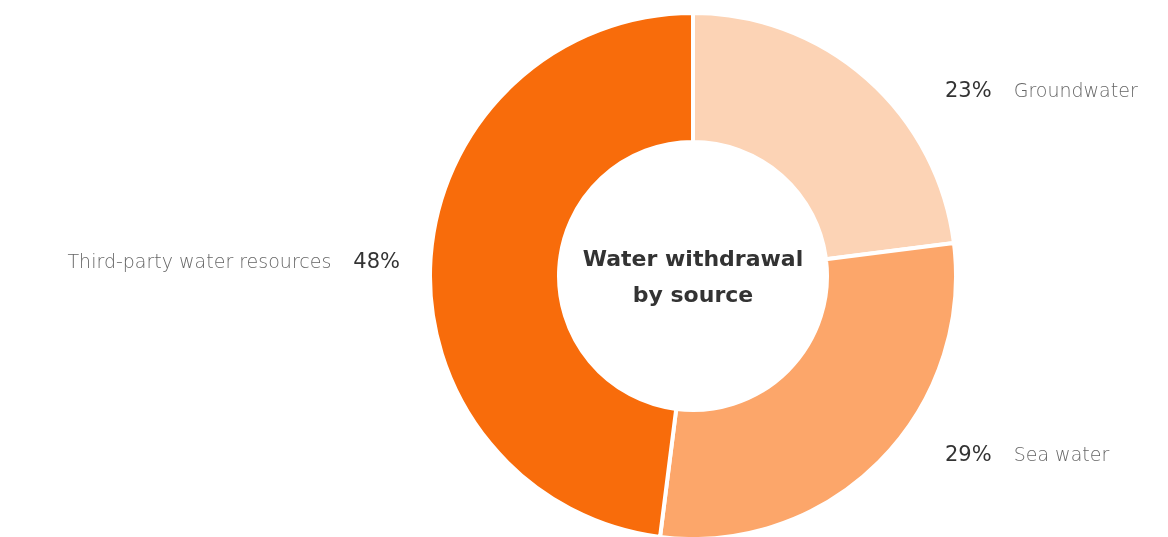  I want to click on slice-label: Groundwater, so click(1075, 89).